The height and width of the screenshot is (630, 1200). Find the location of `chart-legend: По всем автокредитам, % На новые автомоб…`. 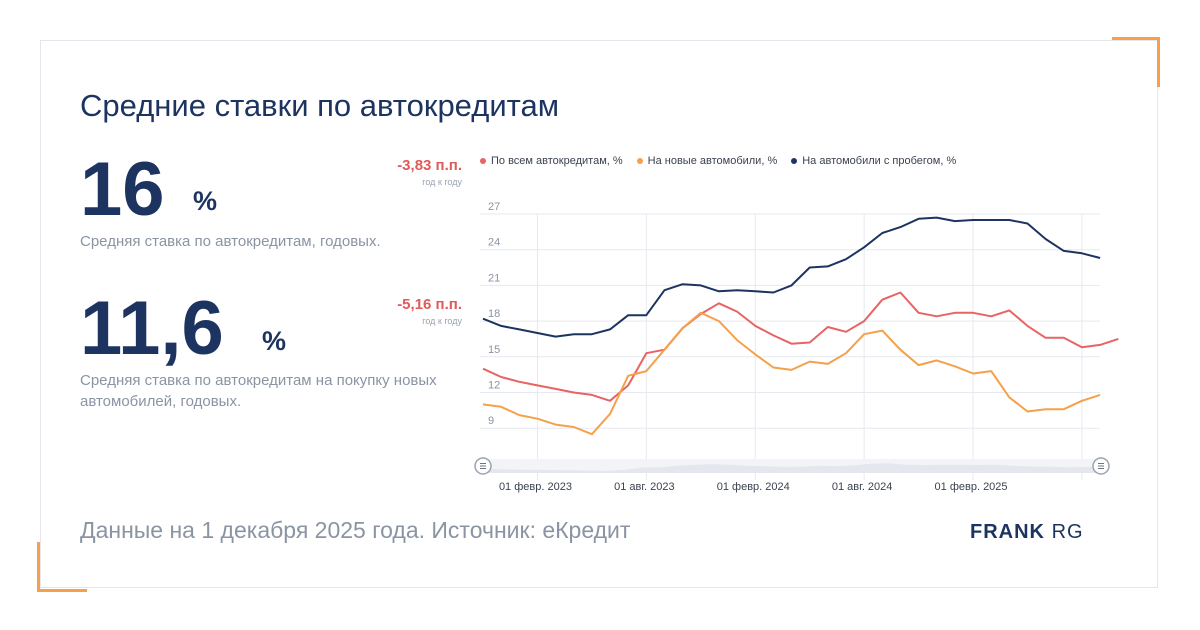

chart-legend: По всем автокредитам, % На новые автомоб… is located at coordinates (718, 161).